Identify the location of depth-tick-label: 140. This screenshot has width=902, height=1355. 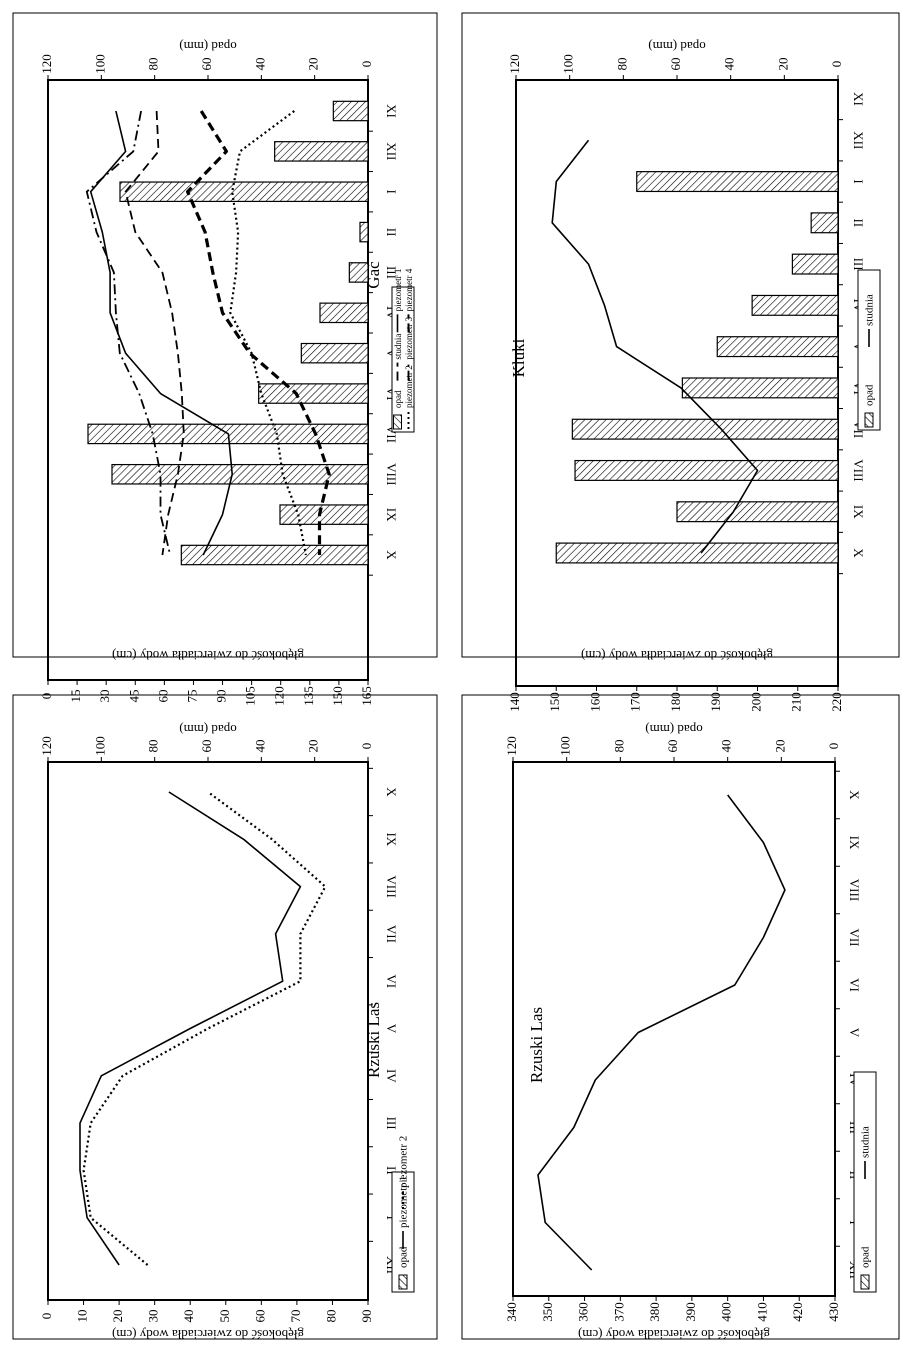
(514, 702).